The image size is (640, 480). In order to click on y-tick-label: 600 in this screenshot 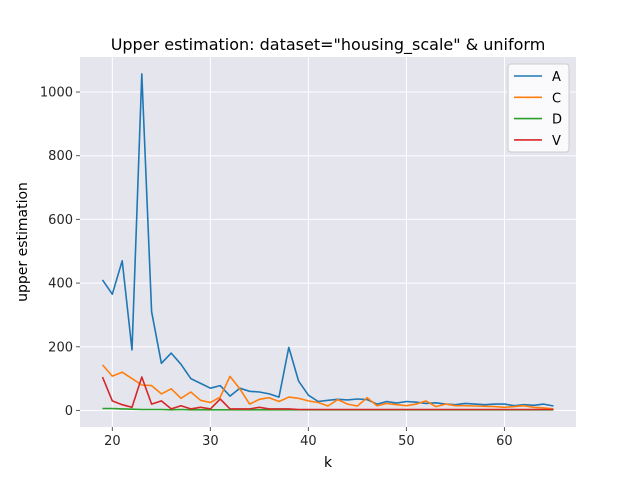, I will do `click(60, 220)`.